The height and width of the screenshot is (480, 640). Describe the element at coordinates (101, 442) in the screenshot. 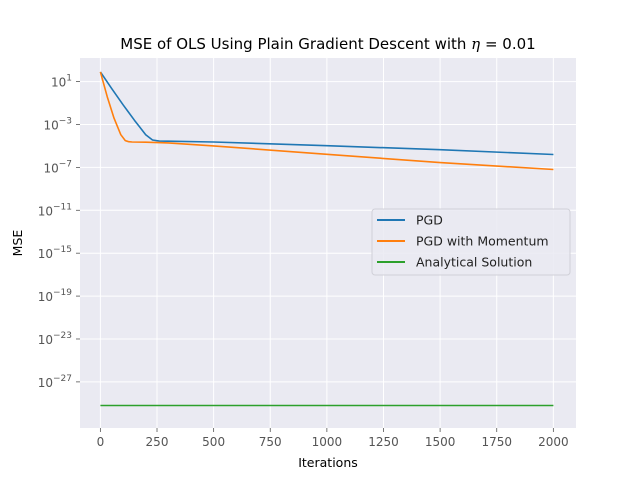

I see `x-tick-label: 0` at that location.